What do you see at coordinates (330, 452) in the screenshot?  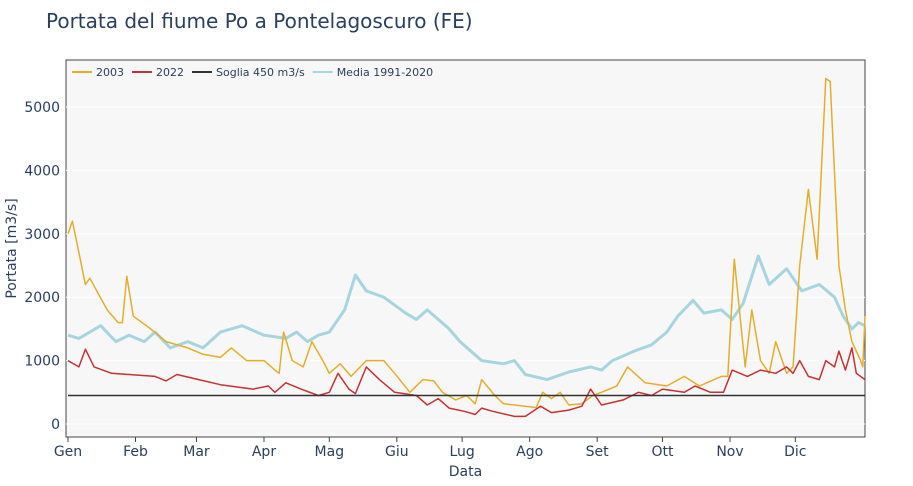 I see `x-tick-label: Mag` at bounding box center [330, 452].